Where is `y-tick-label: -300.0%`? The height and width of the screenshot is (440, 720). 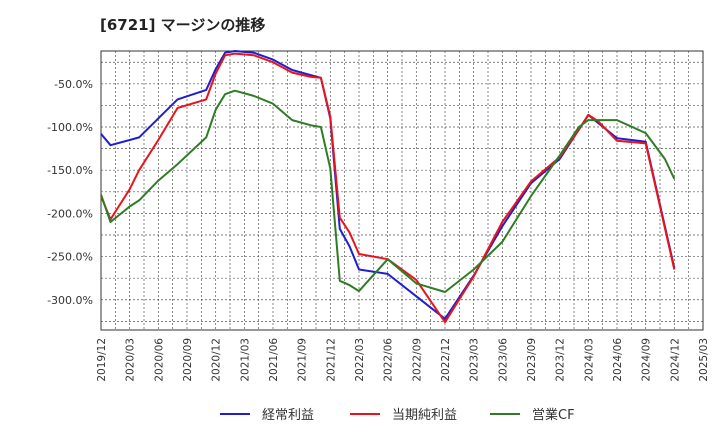 y-tick-label: -300.0% is located at coordinates (70, 300).